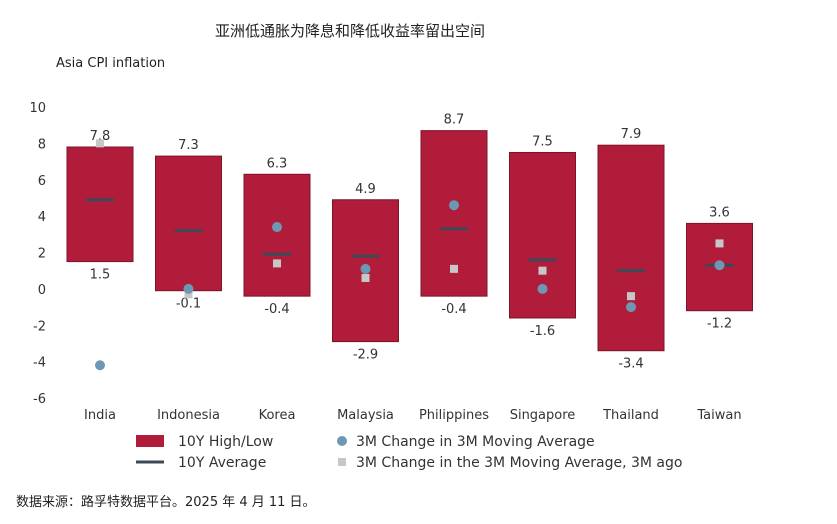 The image size is (837, 524). I want to click on y-axis-label: Asia CPI inflation, so click(111, 63).